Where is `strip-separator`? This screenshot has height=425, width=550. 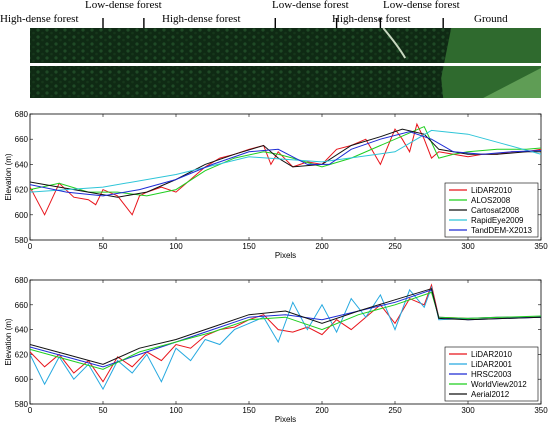
strip-separator is located at coordinates (285, 64).